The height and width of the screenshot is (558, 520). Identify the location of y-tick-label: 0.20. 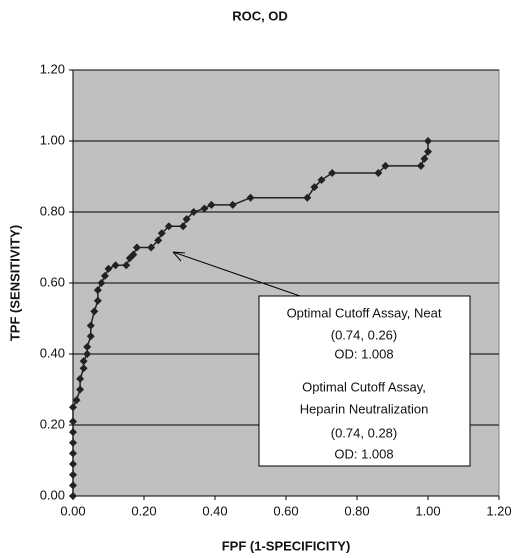
(52, 423).